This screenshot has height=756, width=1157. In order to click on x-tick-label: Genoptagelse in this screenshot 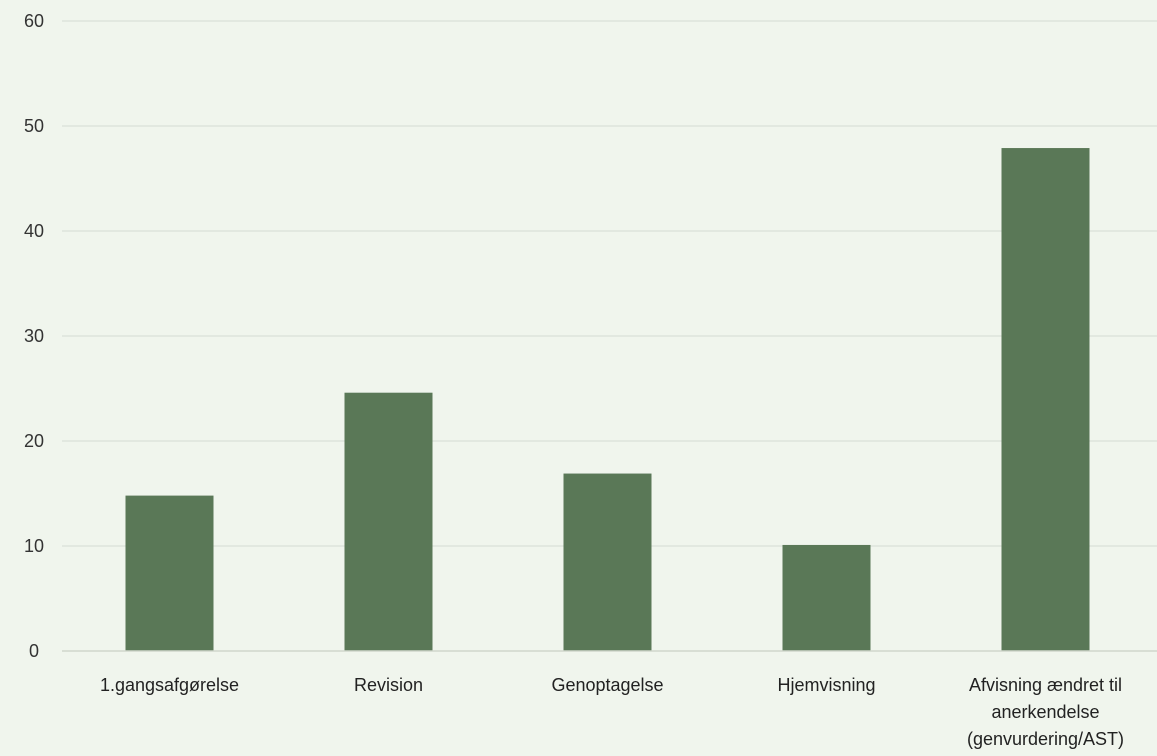, I will do `click(607, 685)`.